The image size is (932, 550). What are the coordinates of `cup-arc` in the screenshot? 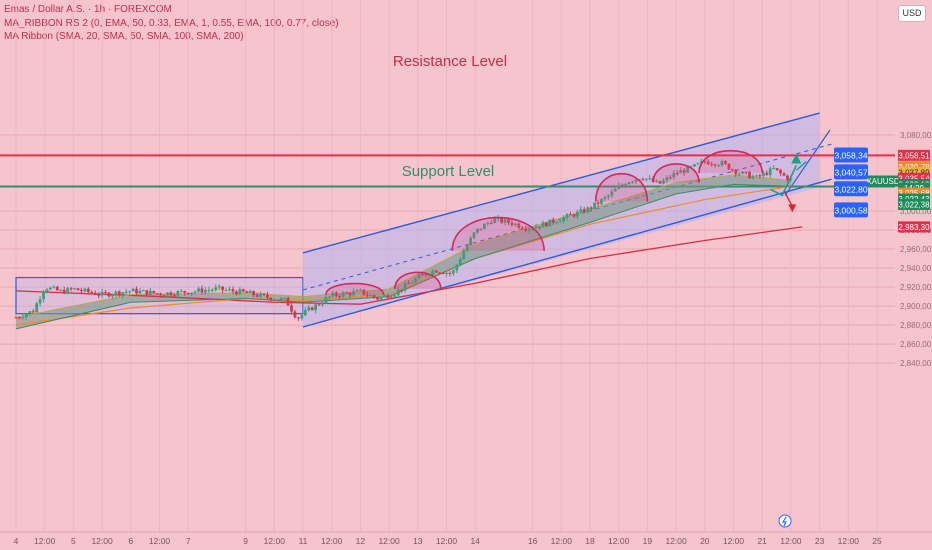 It's located at (418, 280).